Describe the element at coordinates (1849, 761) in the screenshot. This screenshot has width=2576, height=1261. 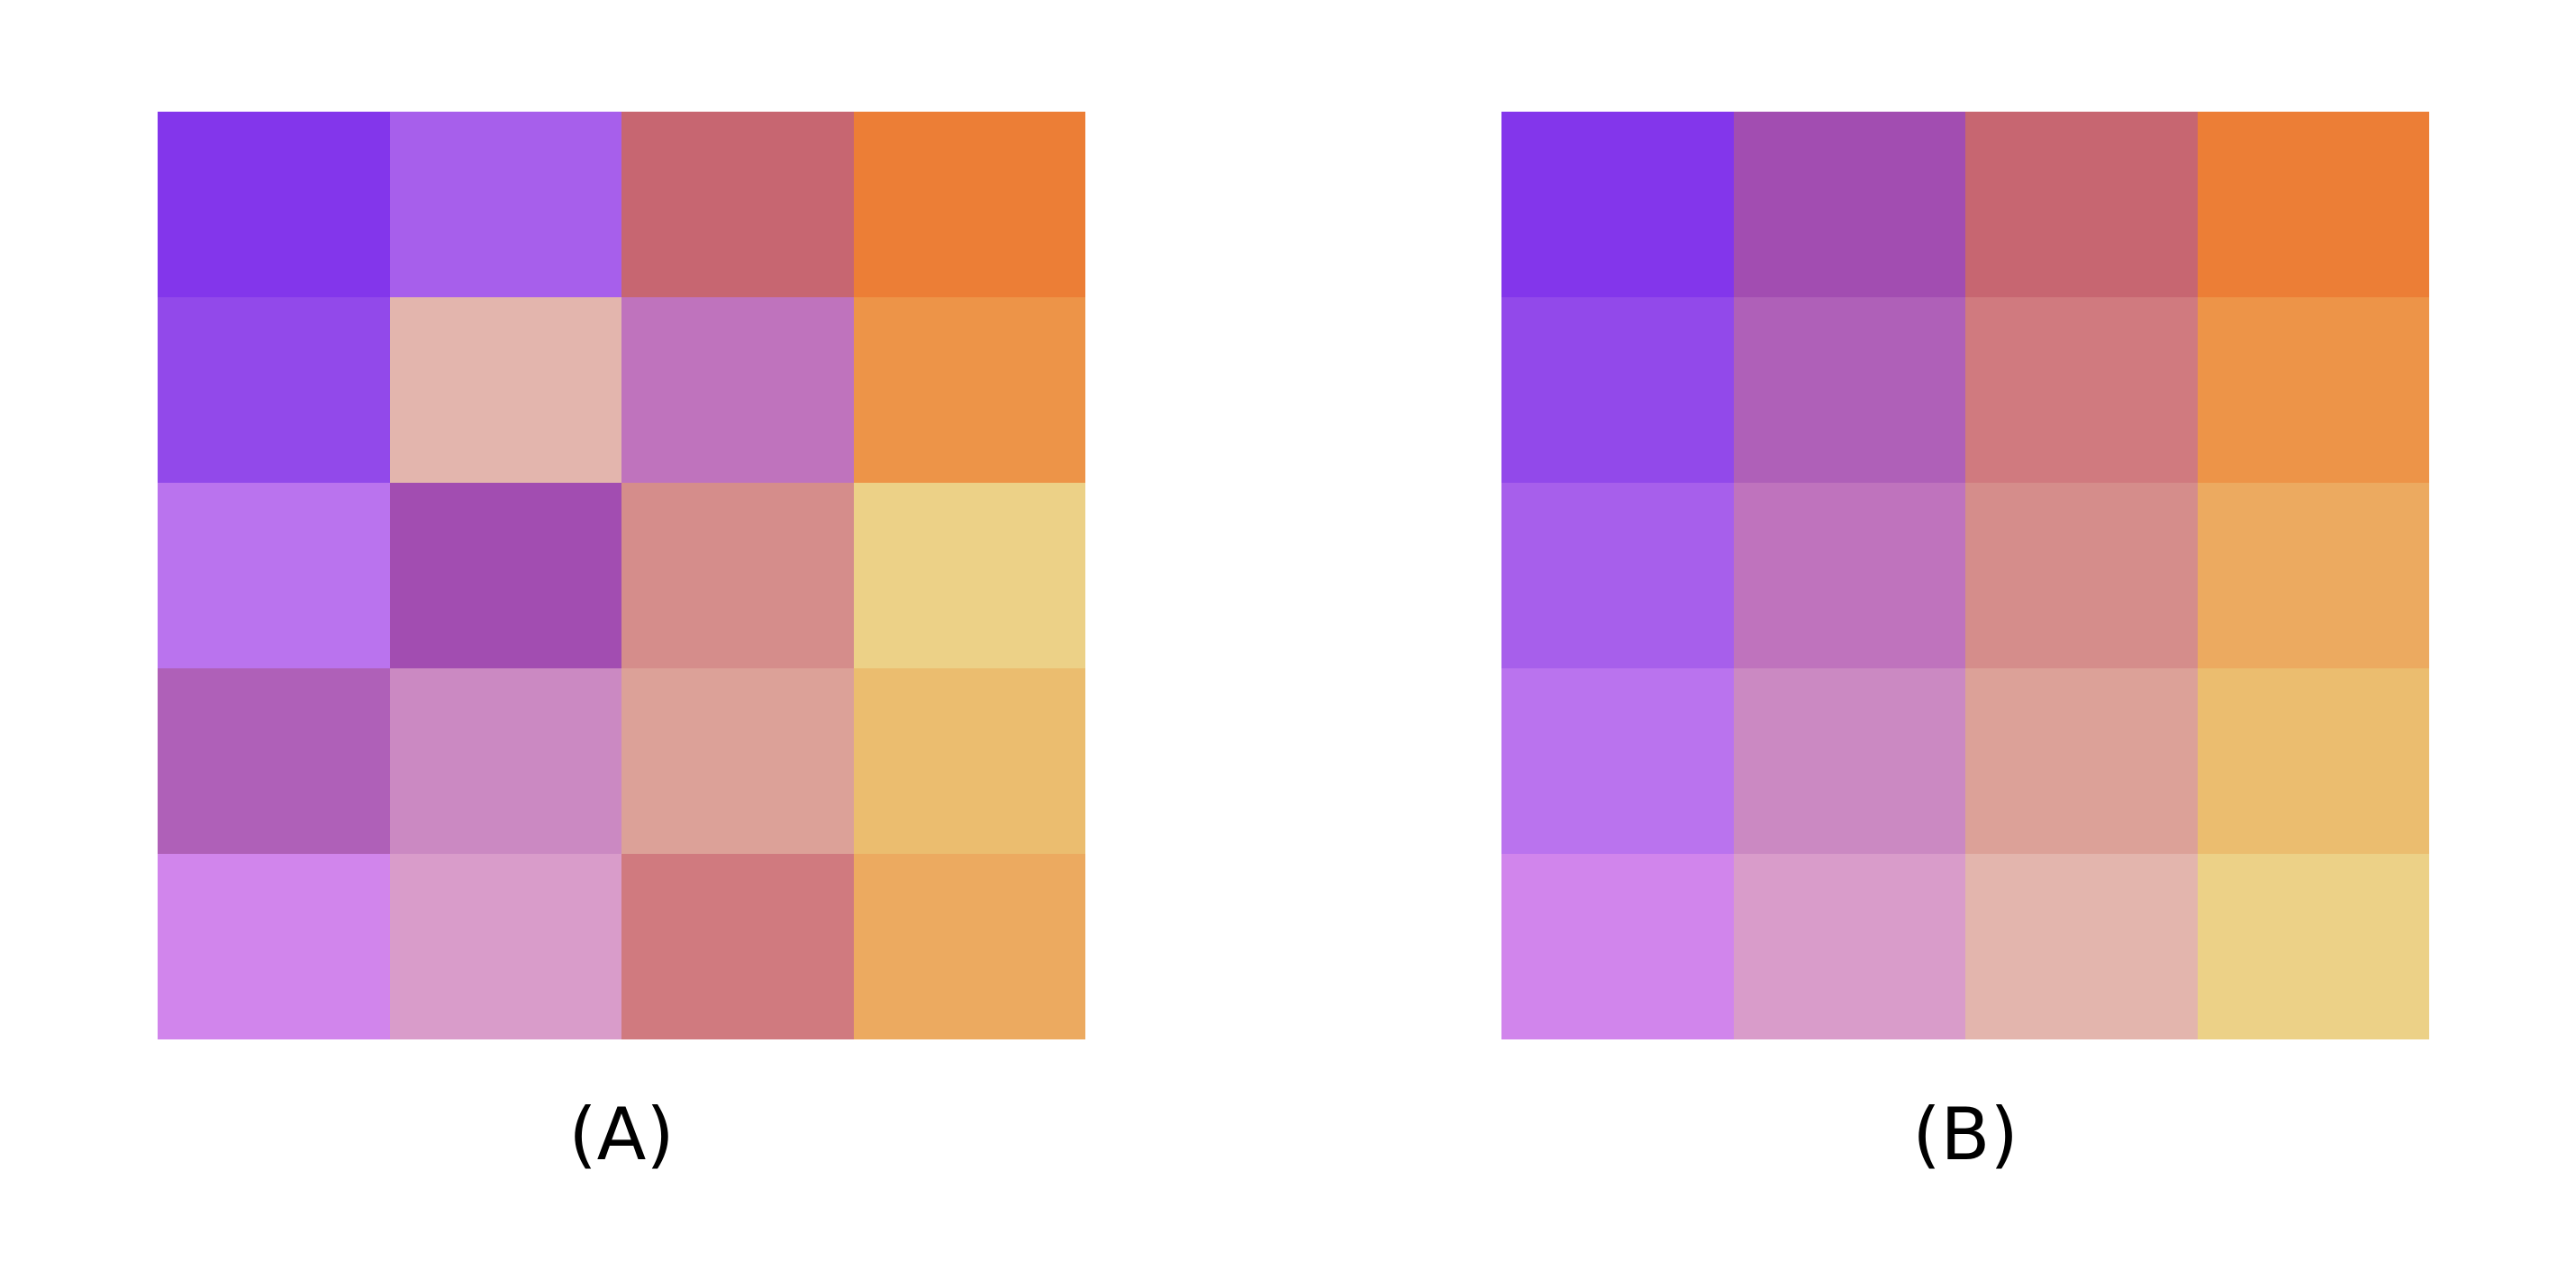
I see `color-tile-b-r4-c2` at that location.